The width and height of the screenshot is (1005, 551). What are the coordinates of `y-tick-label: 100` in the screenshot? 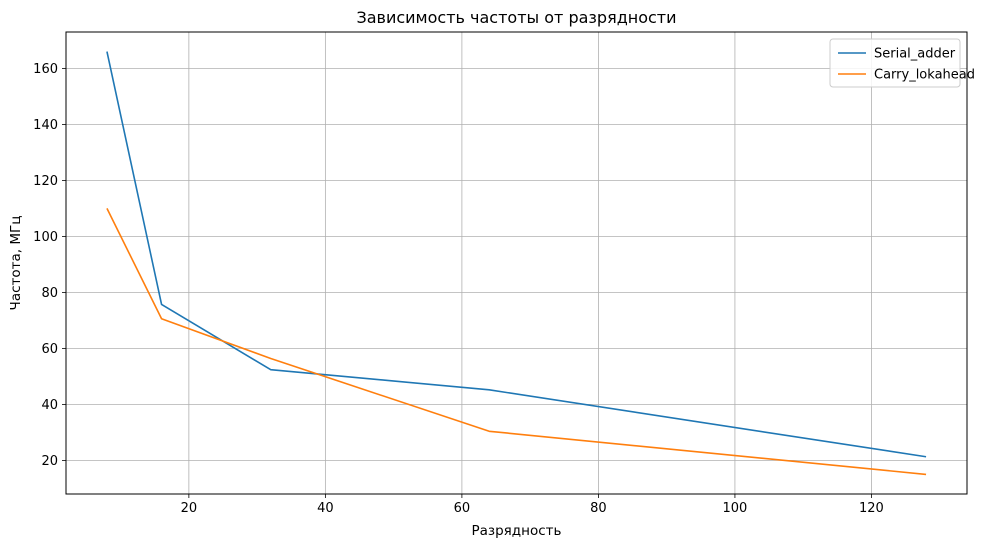 It's located at (45, 237).